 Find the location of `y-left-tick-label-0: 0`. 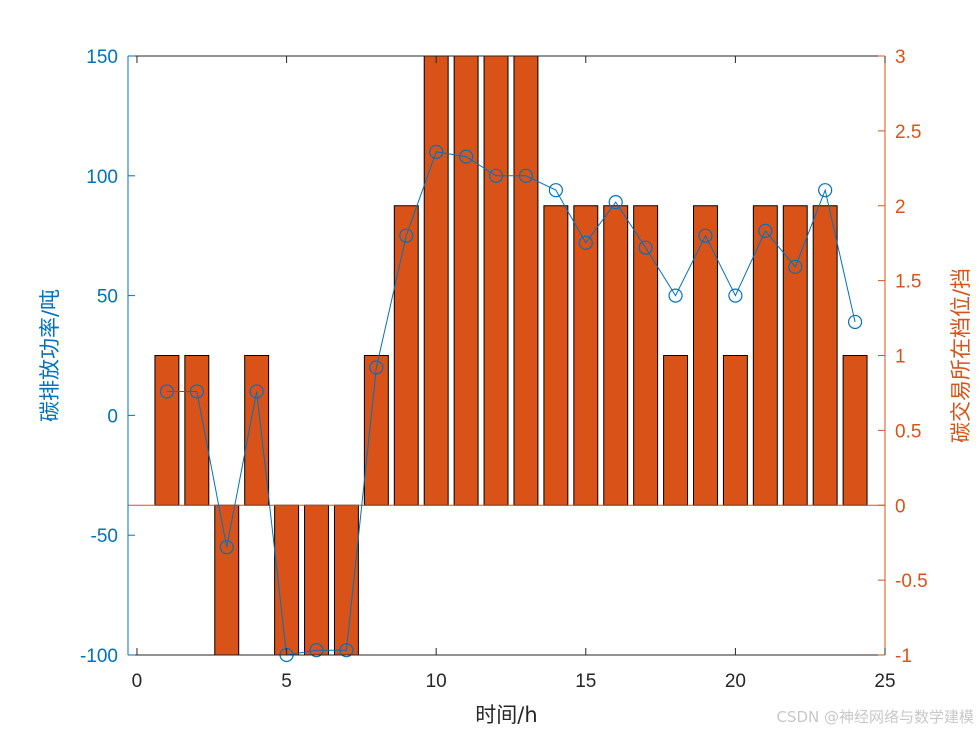

y-left-tick-label-0: 0 is located at coordinates (112, 416).